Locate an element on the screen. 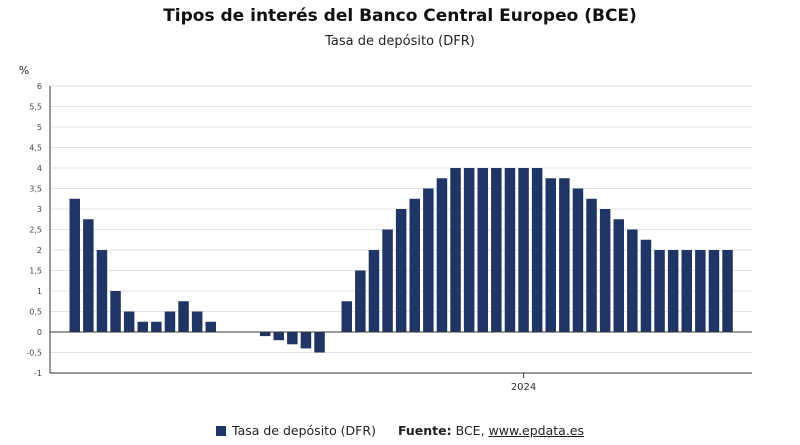  y-tick-label: 2 is located at coordinates (39, 250).